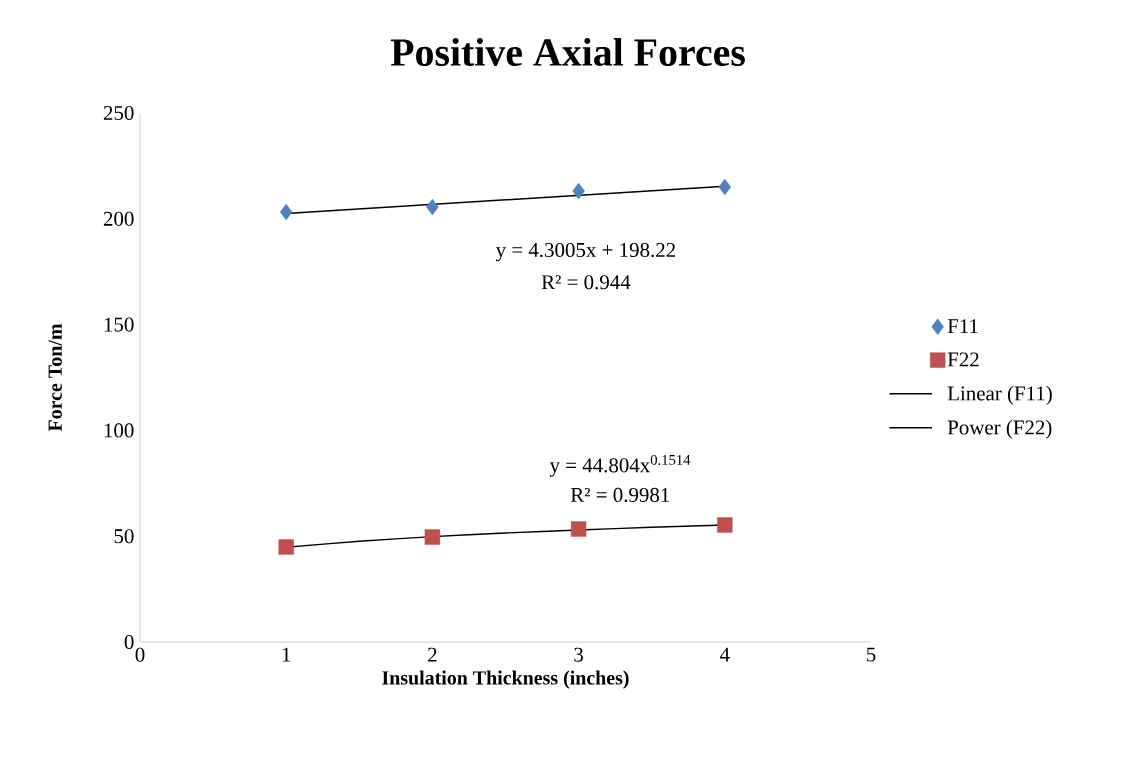 The height and width of the screenshot is (760, 1136). I want to click on x-tick-label: 3, so click(579, 654).